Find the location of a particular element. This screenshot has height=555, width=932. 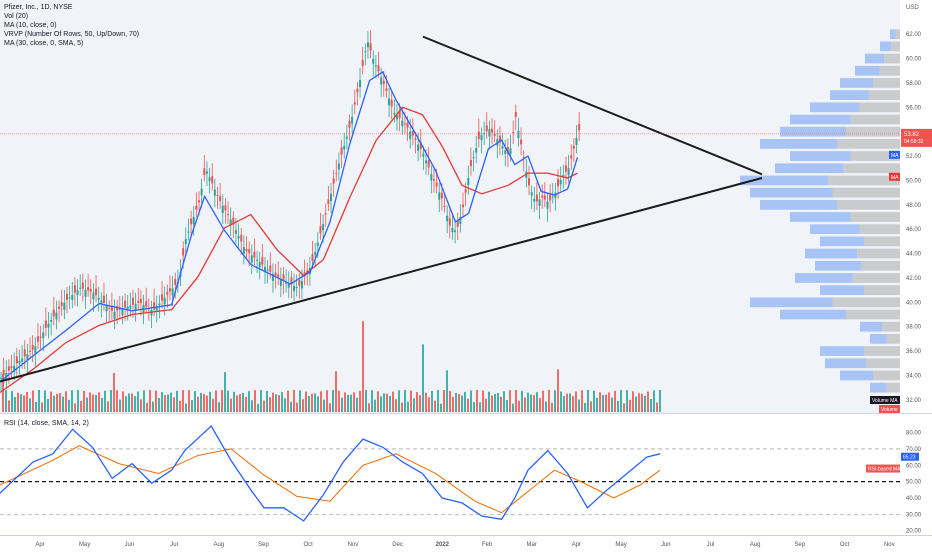

time-tick-label: Aug is located at coordinates (218, 545).